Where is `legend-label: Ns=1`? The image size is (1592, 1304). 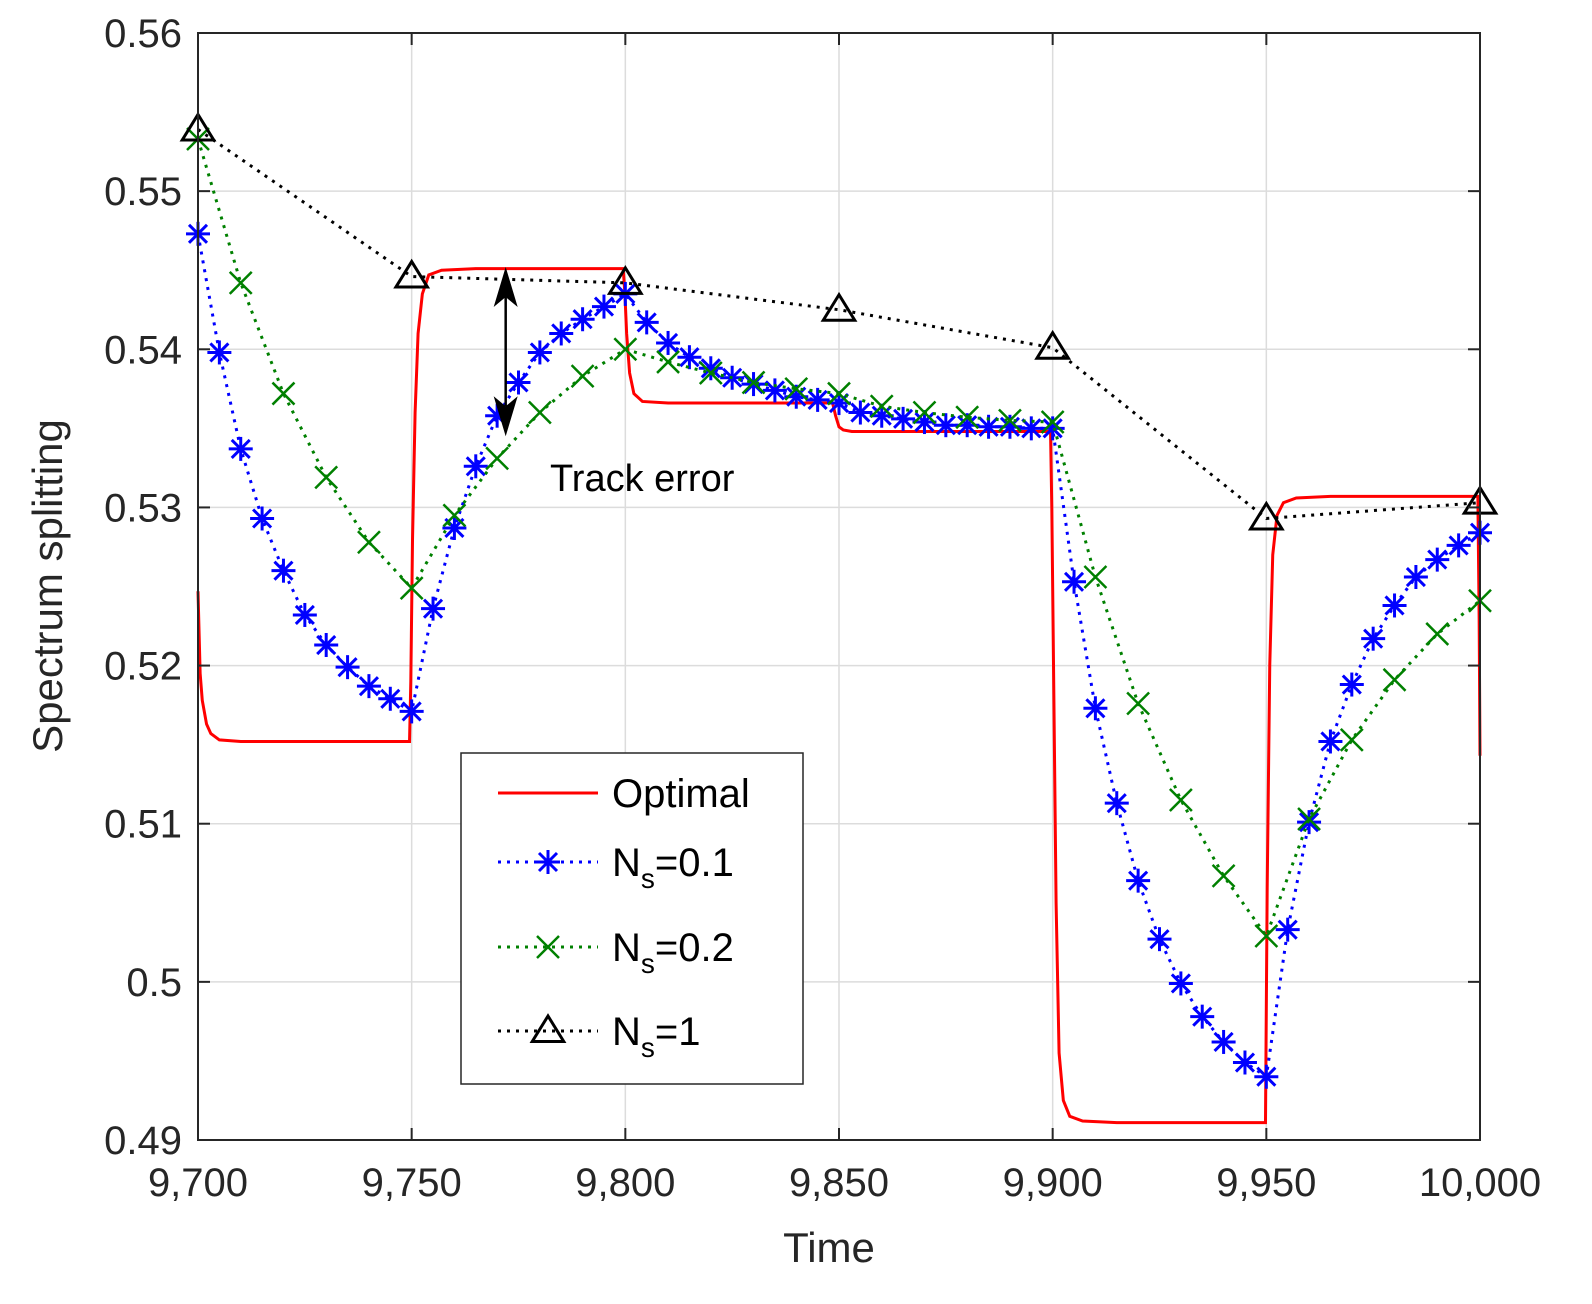
legend-label: Ns=1 is located at coordinates (656, 1036).